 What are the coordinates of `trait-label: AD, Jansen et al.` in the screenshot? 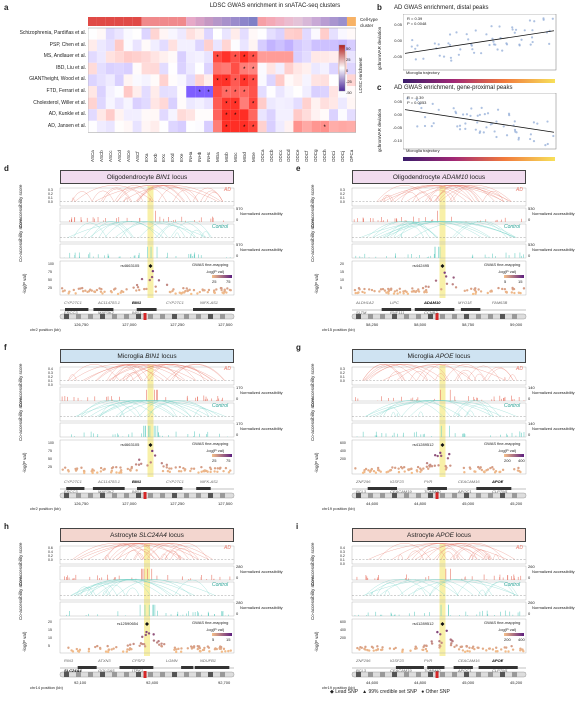 It's located at (66, 125).